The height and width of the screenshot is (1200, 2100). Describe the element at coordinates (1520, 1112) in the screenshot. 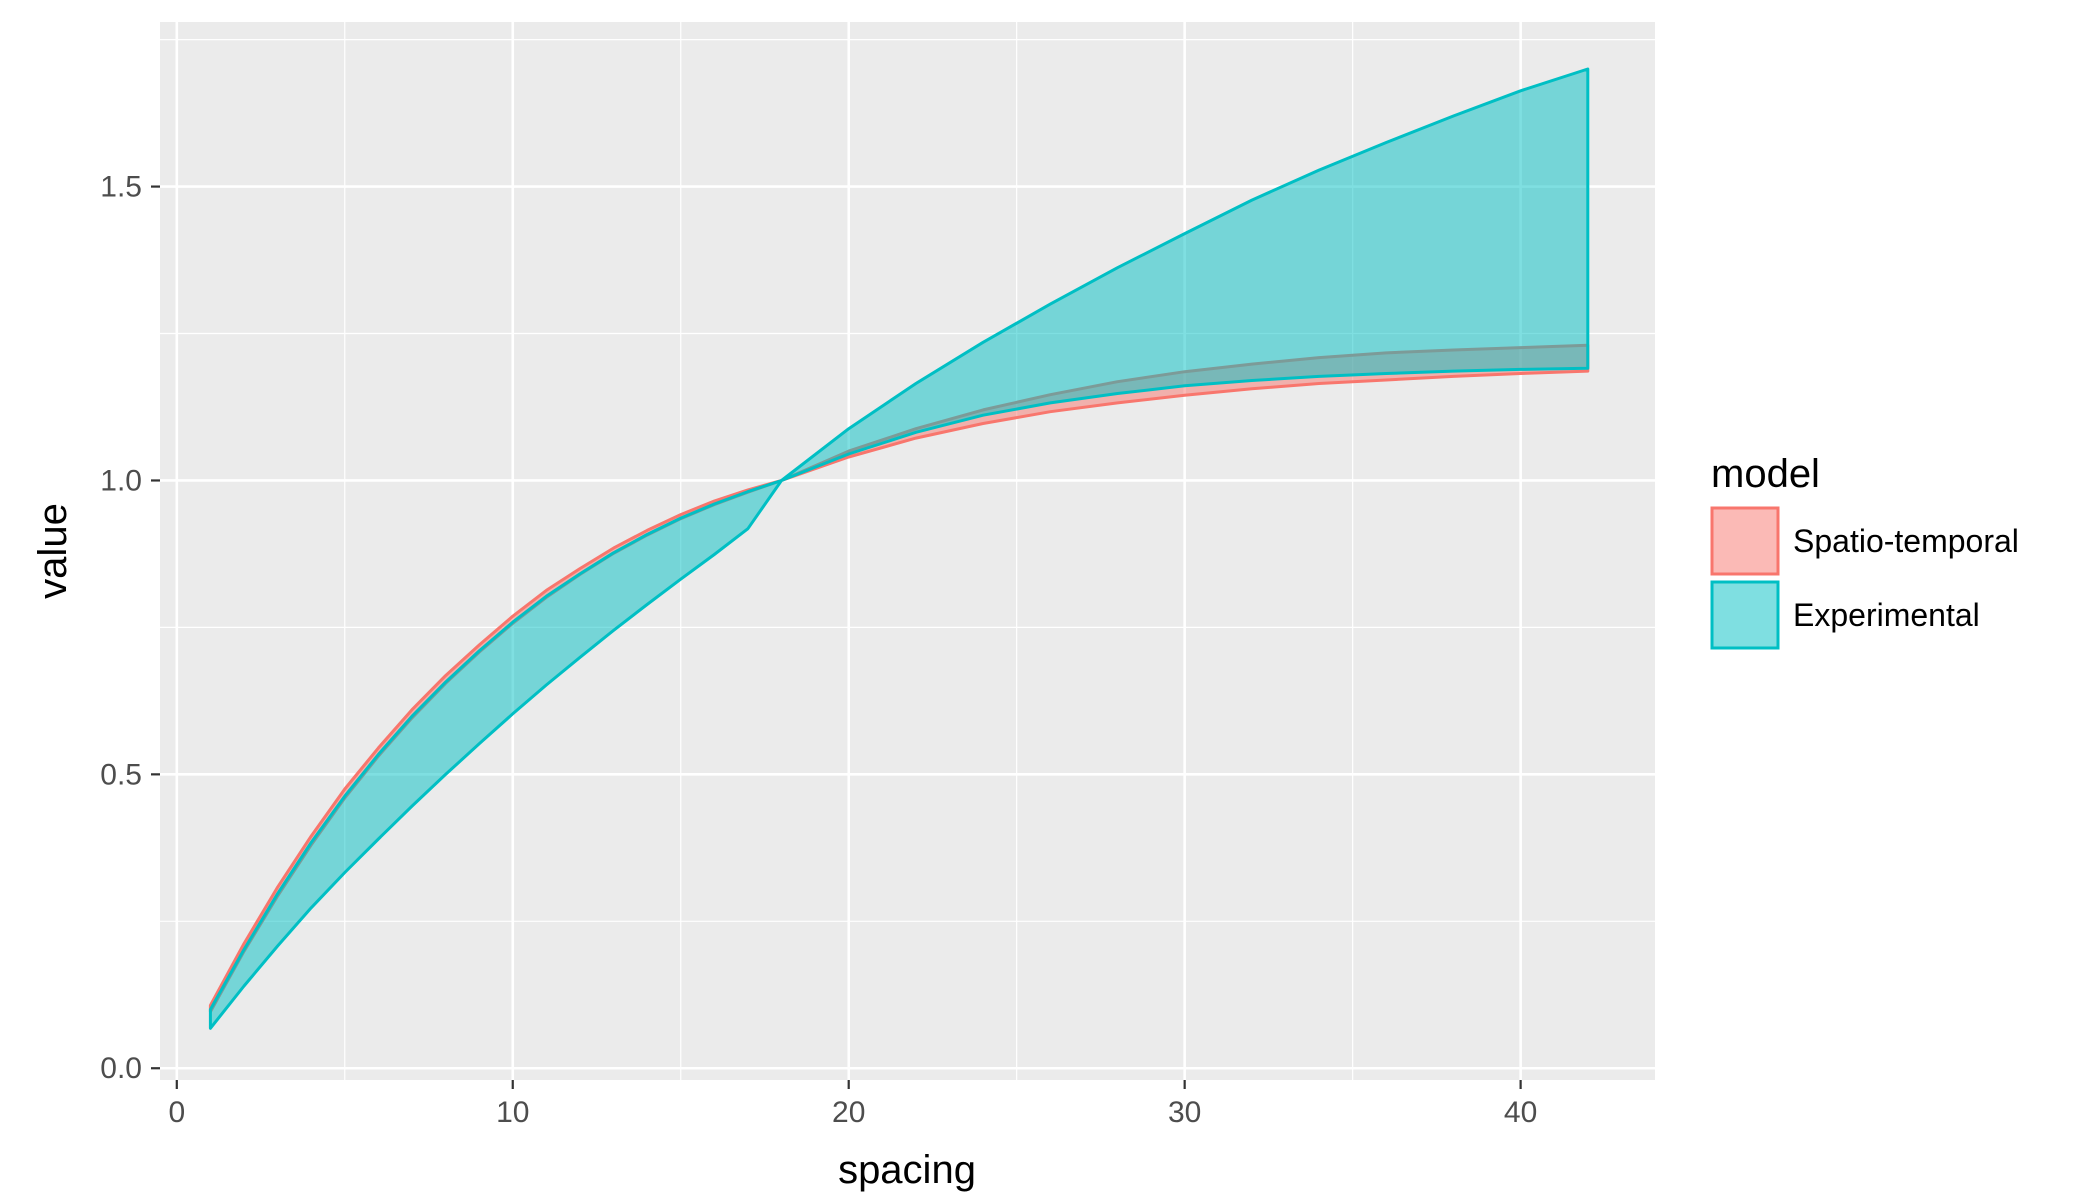

I see `x-tick-label: 40` at that location.